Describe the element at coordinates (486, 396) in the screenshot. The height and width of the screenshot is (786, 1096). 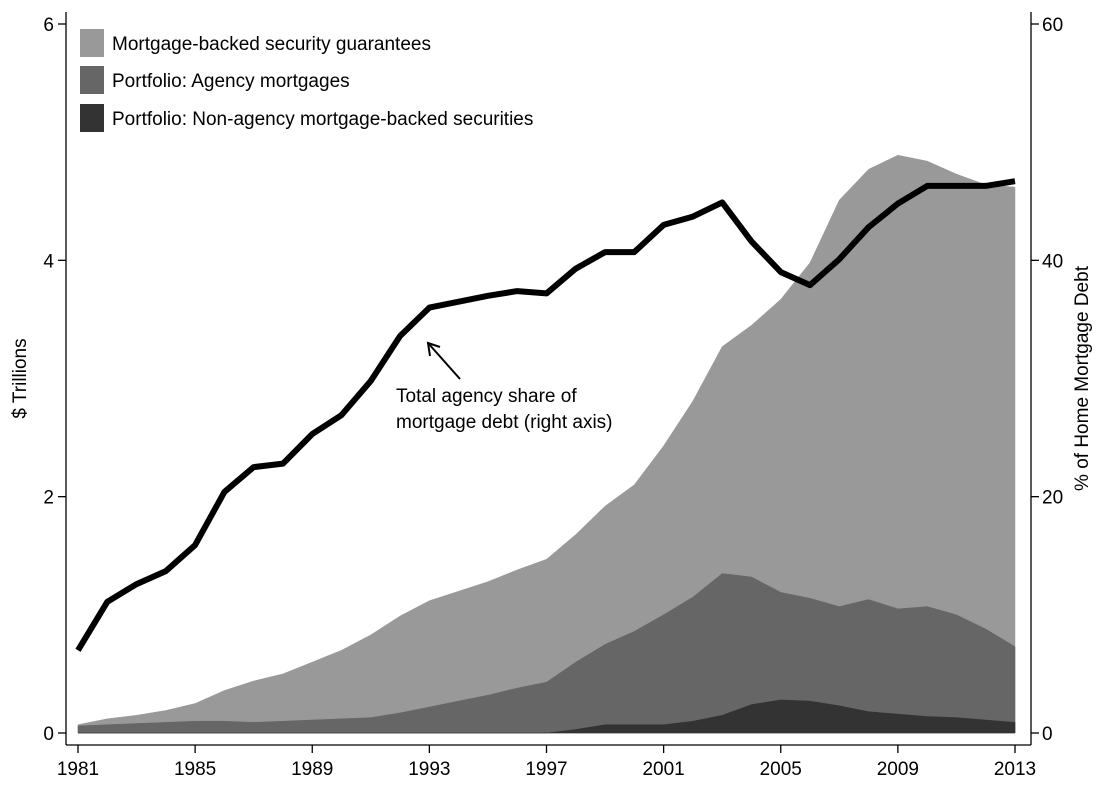
I see `annotation-line-1: Total agency share of` at that location.